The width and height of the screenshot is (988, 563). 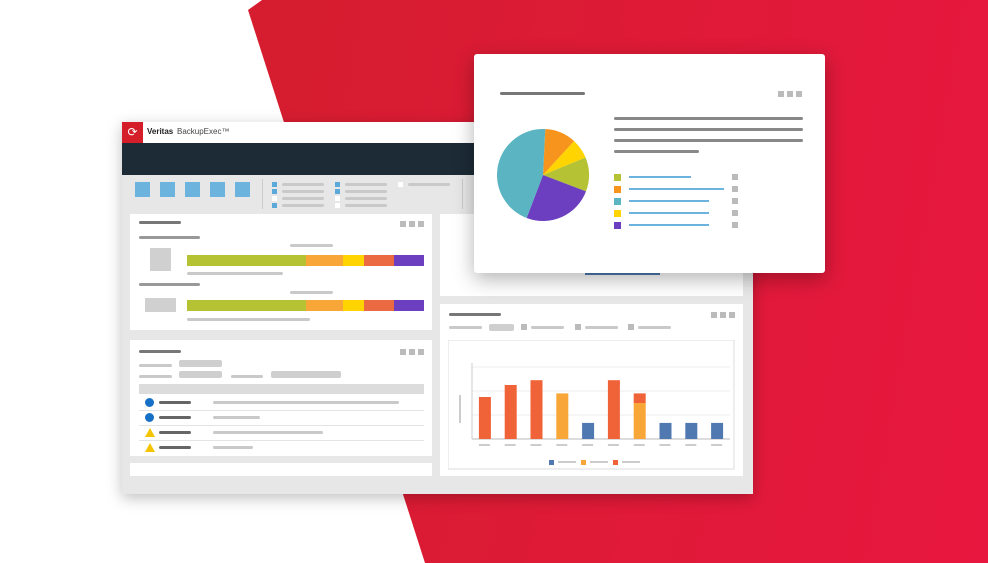 What do you see at coordinates (649, 163) in the screenshot?
I see `pie-chart-card` at bounding box center [649, 163].